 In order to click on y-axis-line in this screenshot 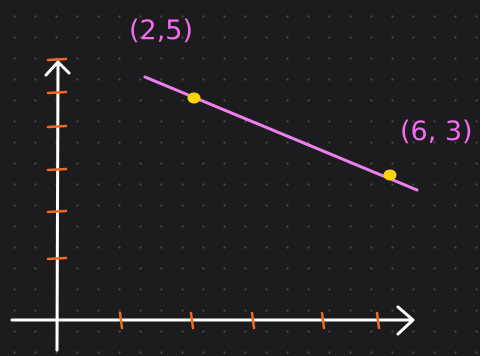, I will do `click(57, 208)`.